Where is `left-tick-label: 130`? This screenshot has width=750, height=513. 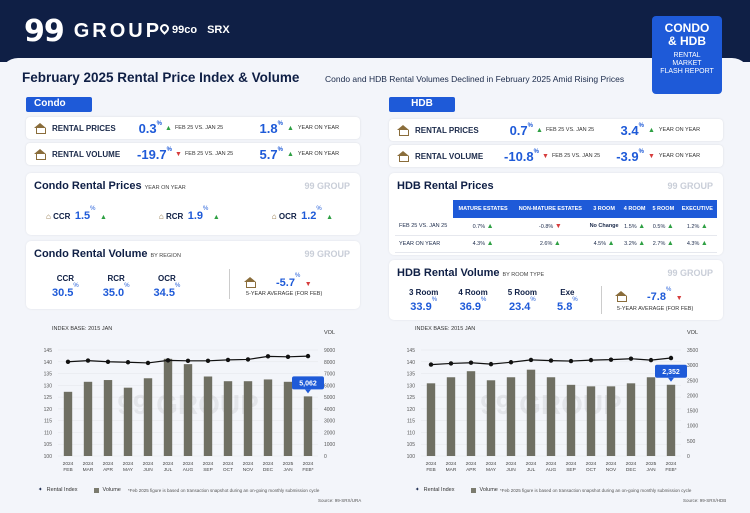
left-tick-label: 130 is located at coordinates (48, 386).